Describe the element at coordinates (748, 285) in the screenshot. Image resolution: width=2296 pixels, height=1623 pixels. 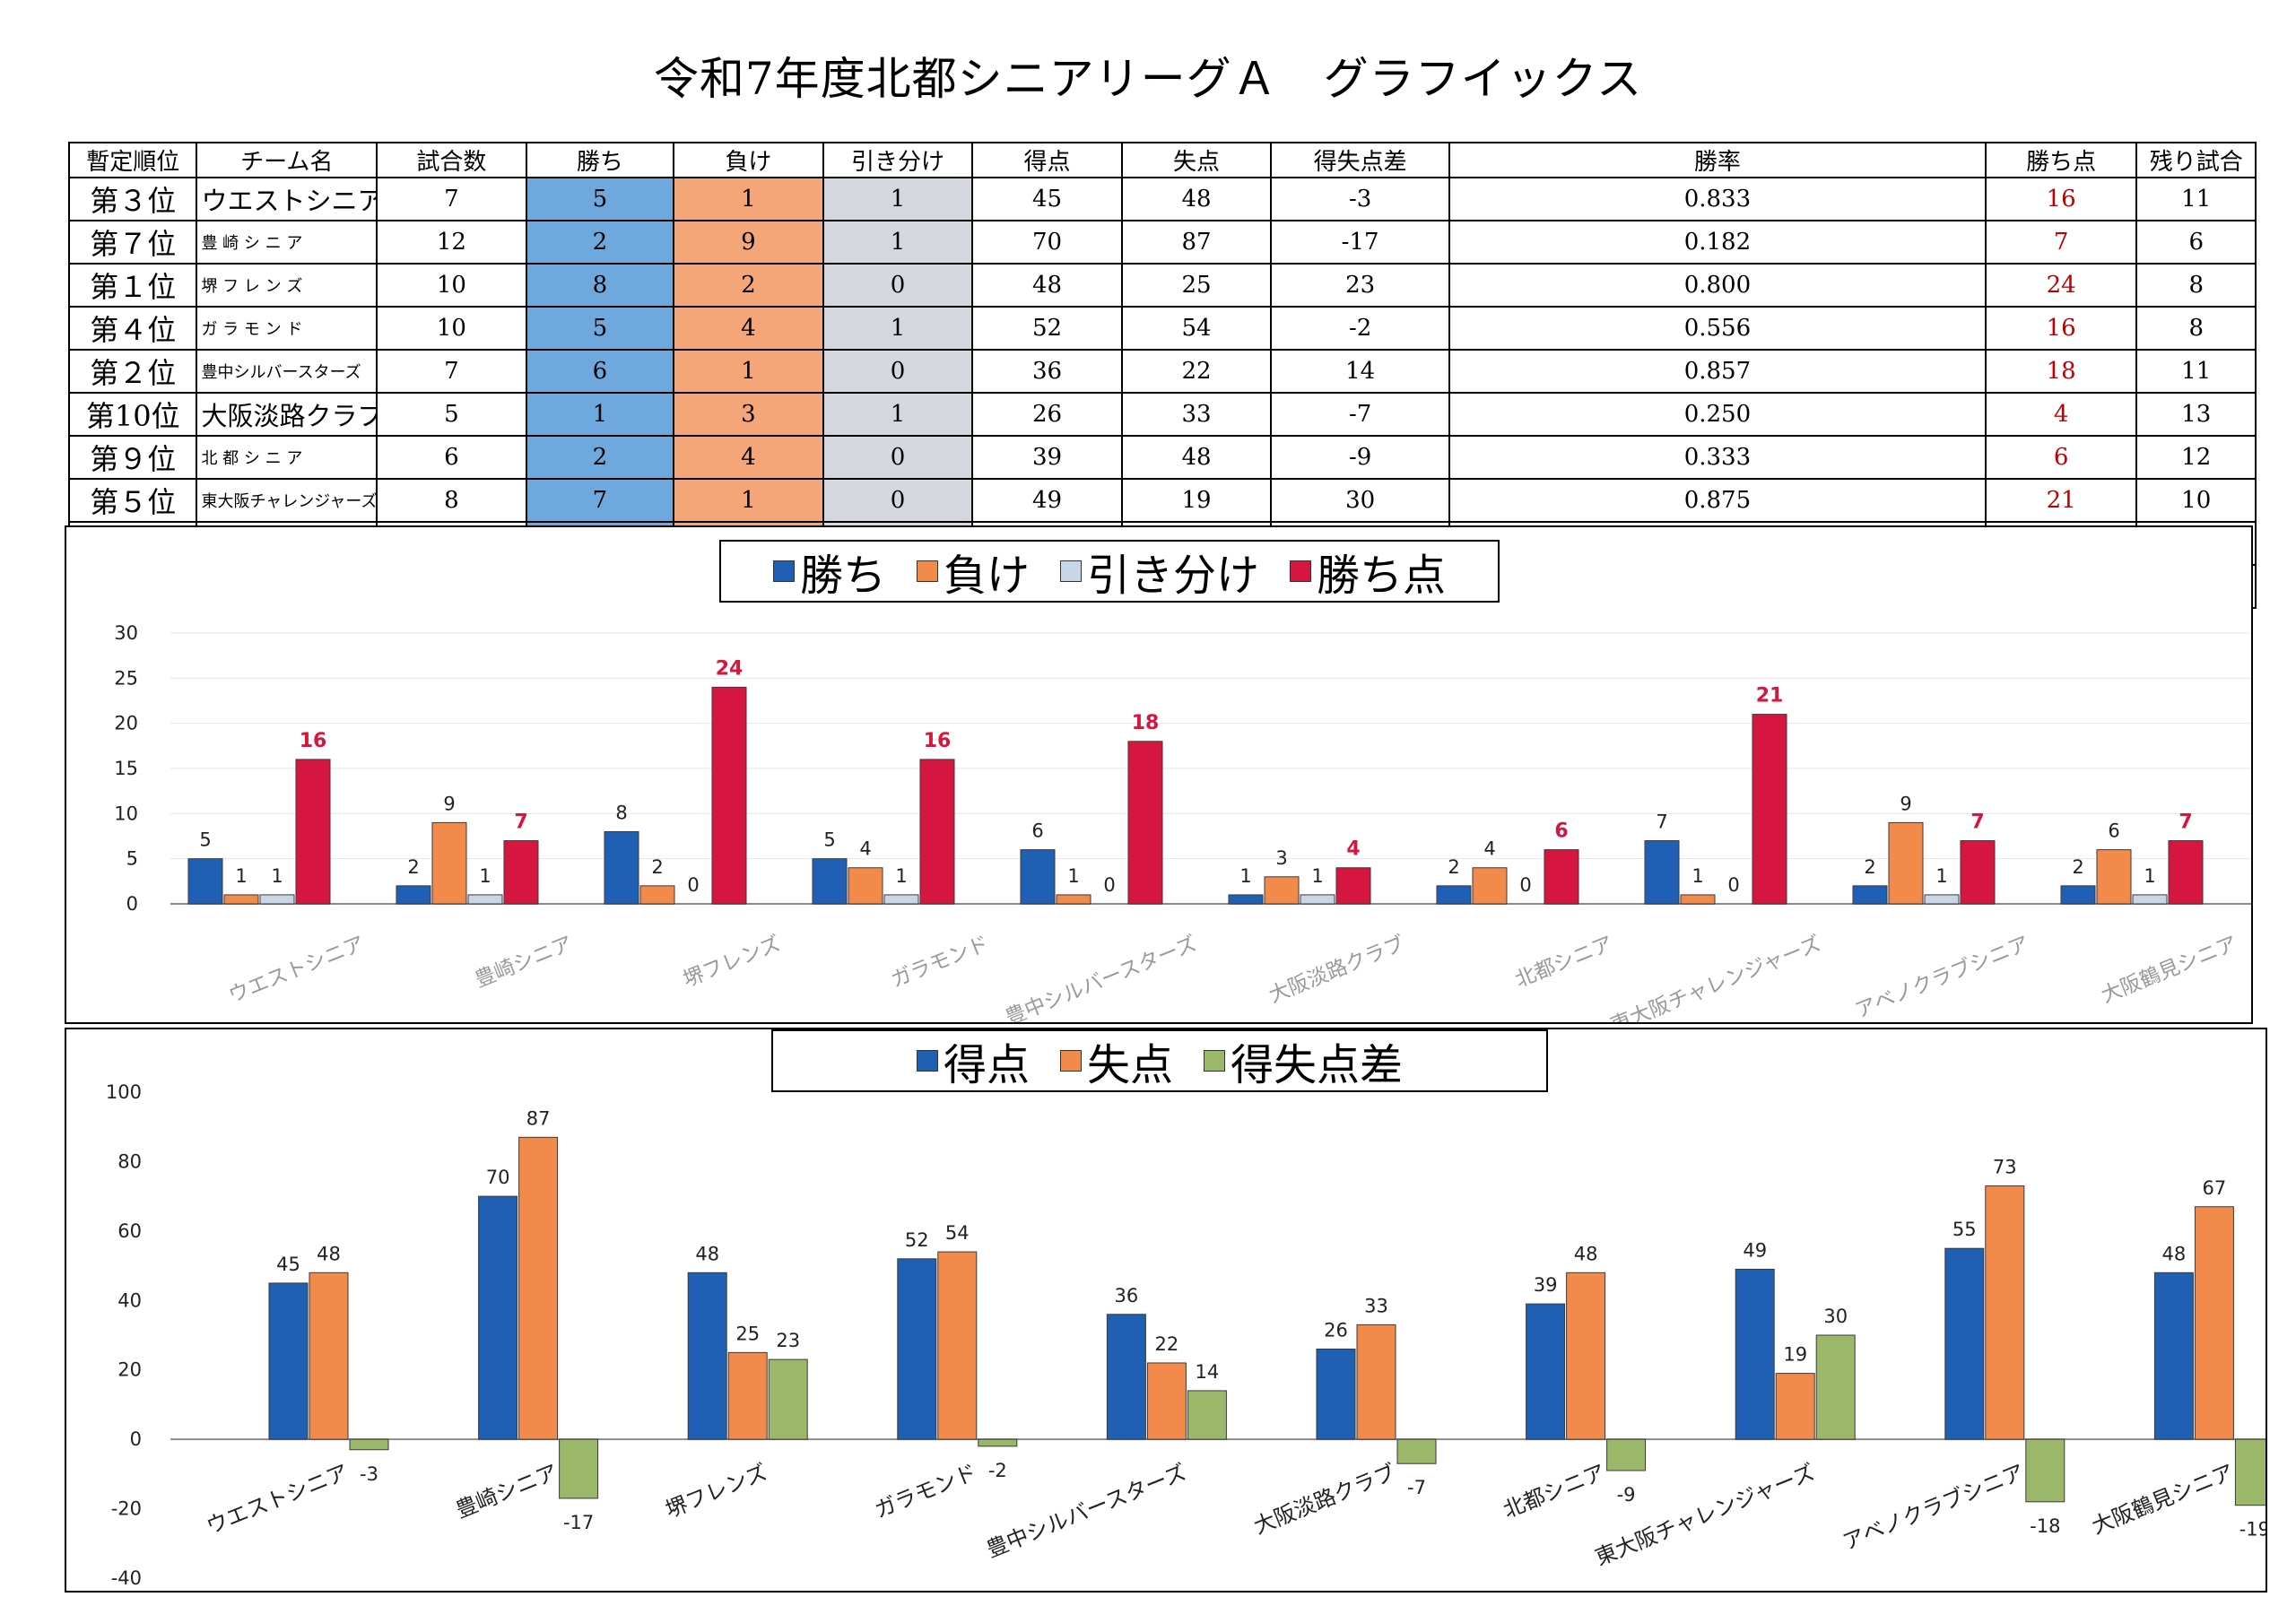
I see `cell-losses: 2` at that location.